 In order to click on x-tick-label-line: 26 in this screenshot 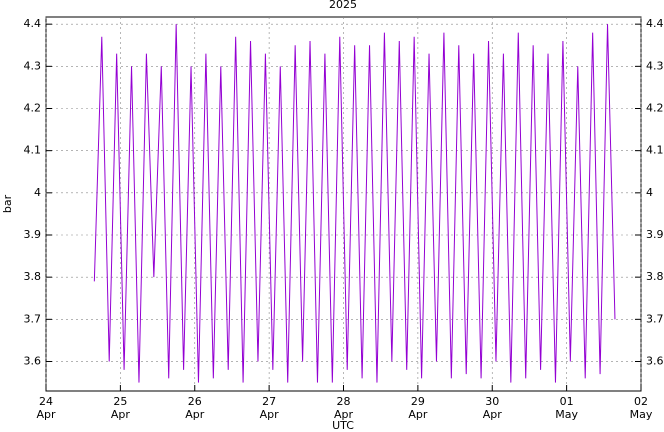, I will do `click(195, 401)`.